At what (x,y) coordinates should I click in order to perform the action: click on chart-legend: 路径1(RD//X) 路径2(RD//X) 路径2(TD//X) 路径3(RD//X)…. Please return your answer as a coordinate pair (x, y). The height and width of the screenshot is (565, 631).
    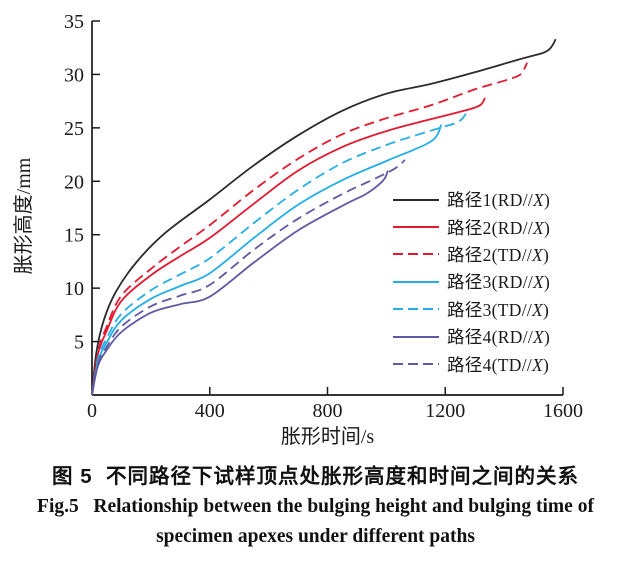
    Looking at the image, I should click on (471, 282).